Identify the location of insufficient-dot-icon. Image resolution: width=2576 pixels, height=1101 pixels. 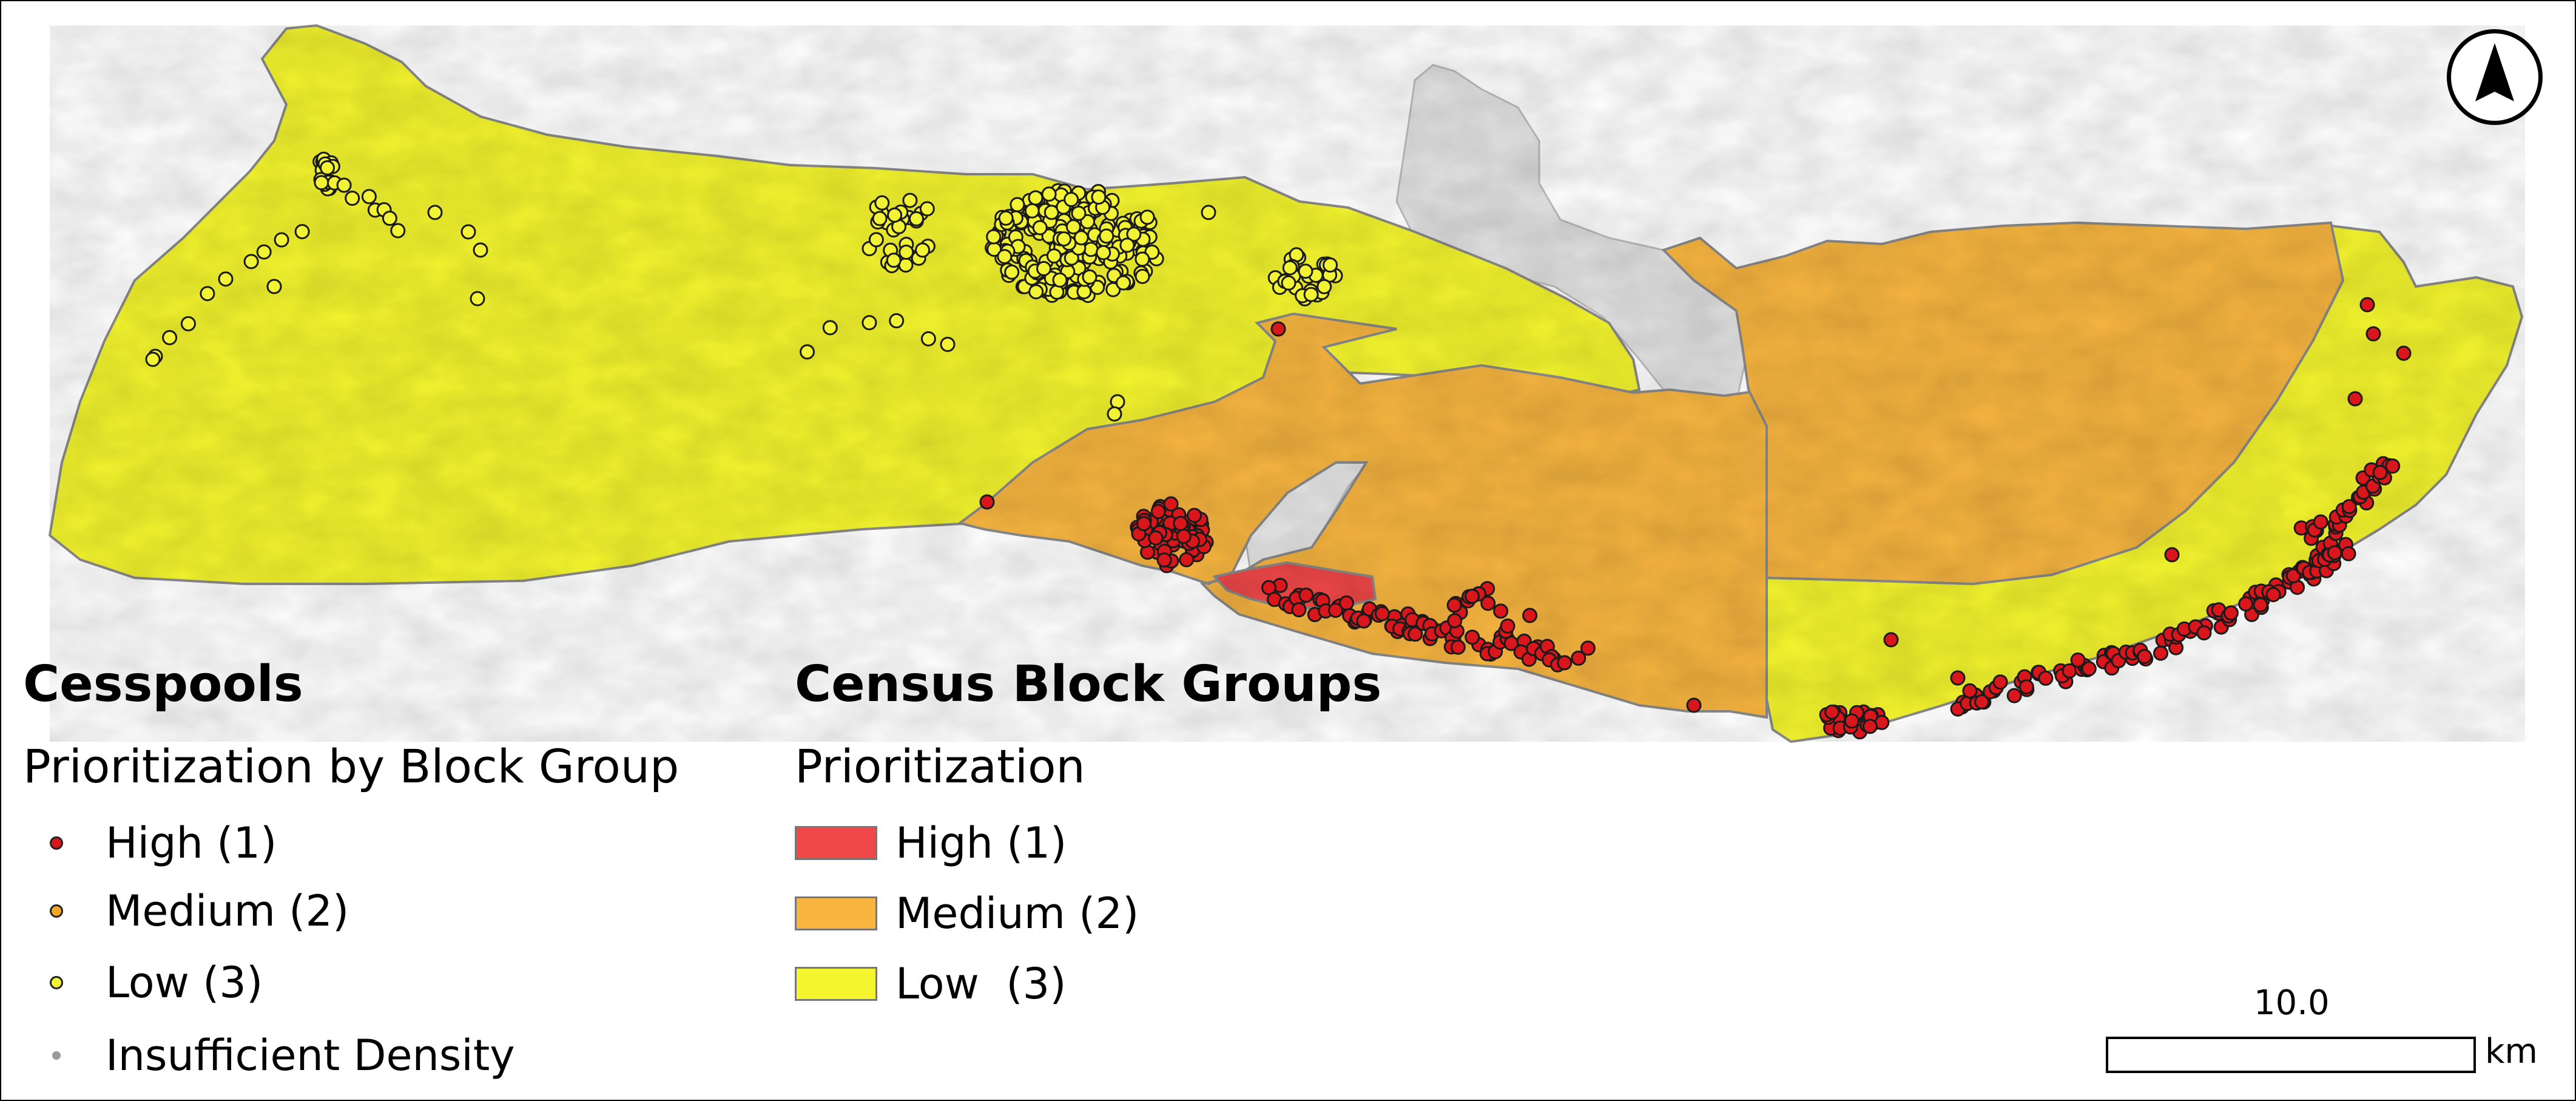
(57, 1055).